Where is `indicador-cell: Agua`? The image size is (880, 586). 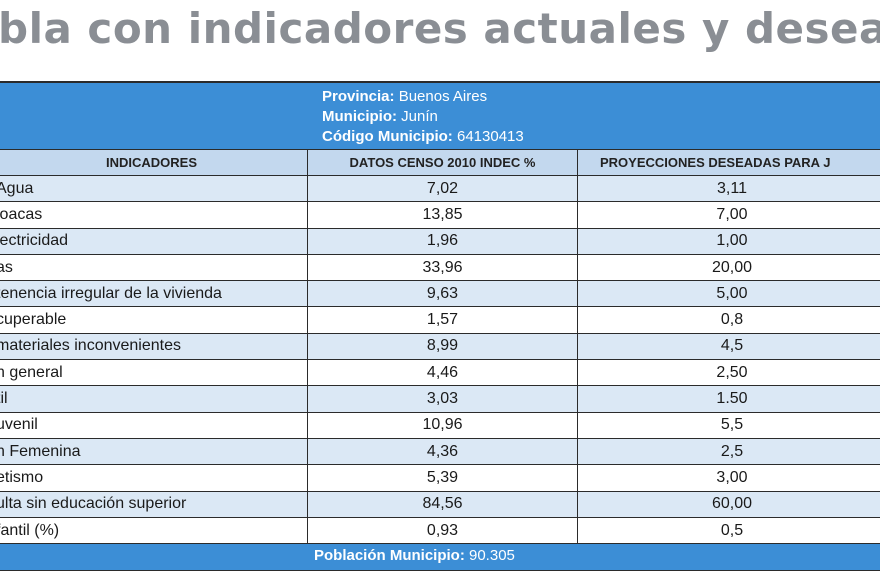 indicador-cell: Agua is located at coordinates (154, 189).